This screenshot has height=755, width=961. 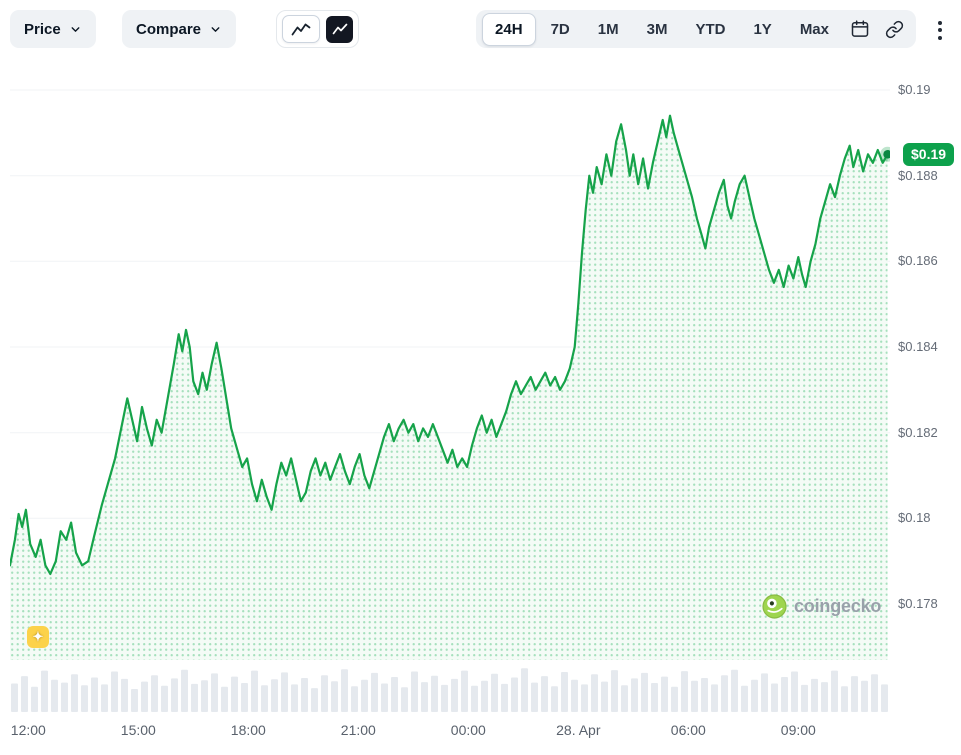 What do you see at coordinates (358, 730) in the screenshot?
I see `time-axis-label: 21:00` at bounding box center [358, 730].